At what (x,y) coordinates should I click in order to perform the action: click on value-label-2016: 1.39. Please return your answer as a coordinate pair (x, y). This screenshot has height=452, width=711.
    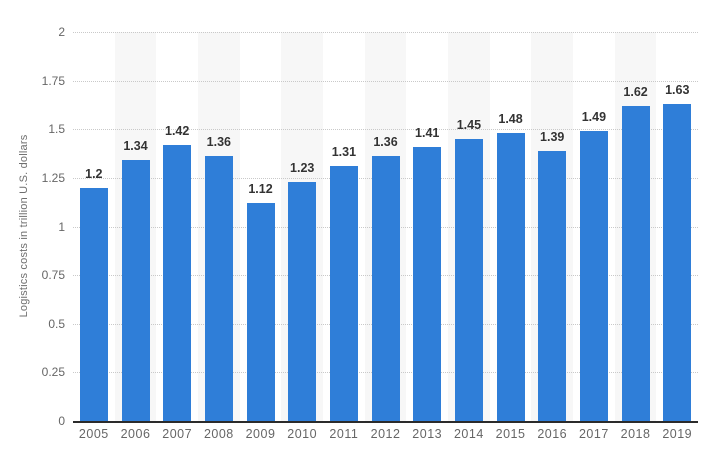
    Looking at the image, I should click on (552, 136).